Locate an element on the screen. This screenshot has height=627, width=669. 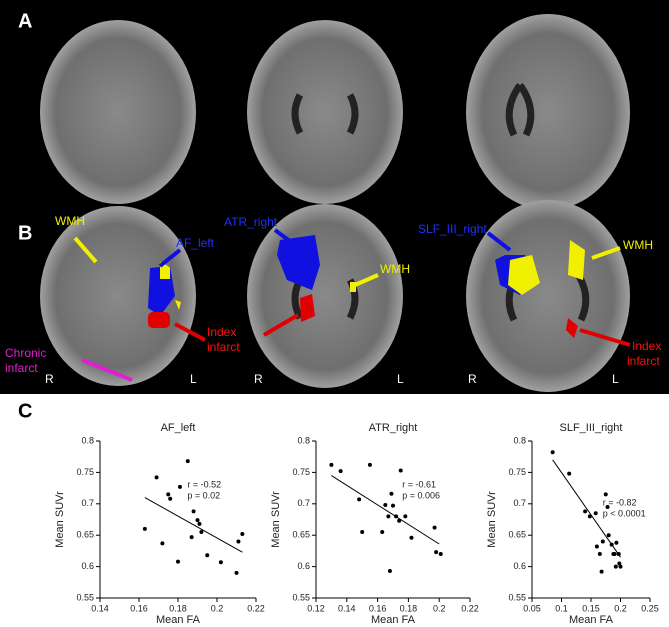
panel-label: A is located at coordinates (25, 21).